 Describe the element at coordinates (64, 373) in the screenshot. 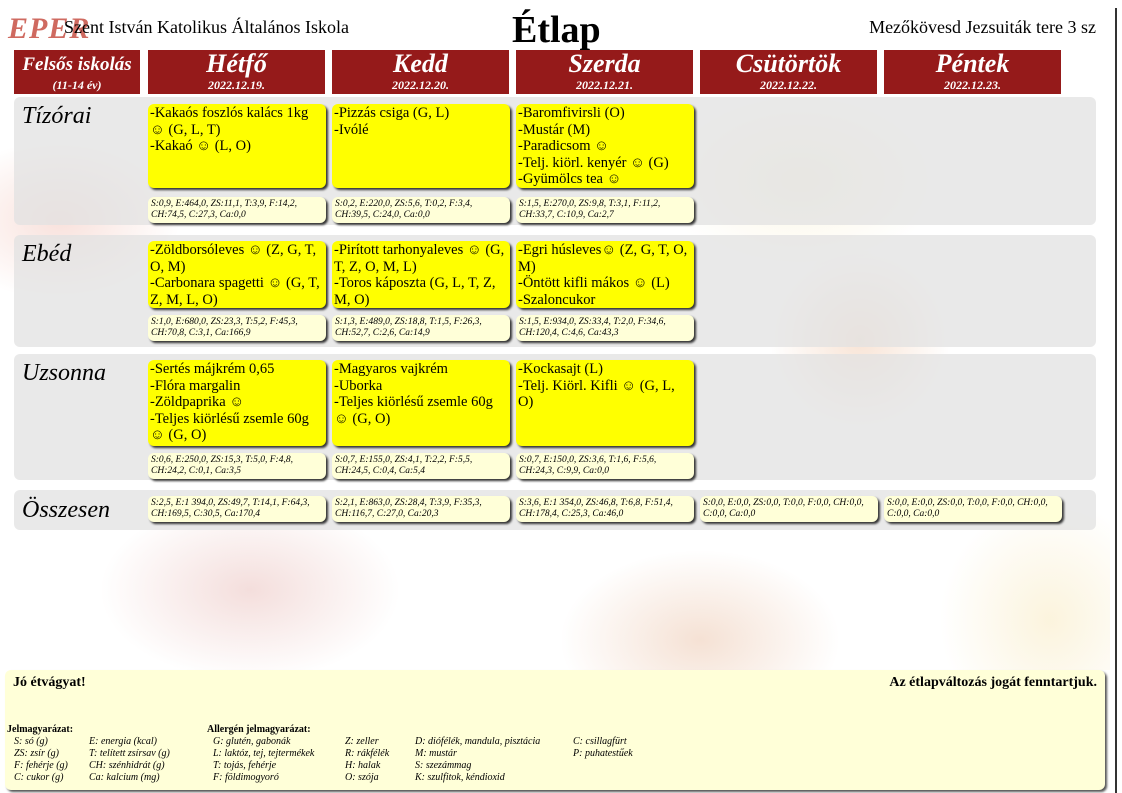

I see `meal-label: Uzsonna` at that location.